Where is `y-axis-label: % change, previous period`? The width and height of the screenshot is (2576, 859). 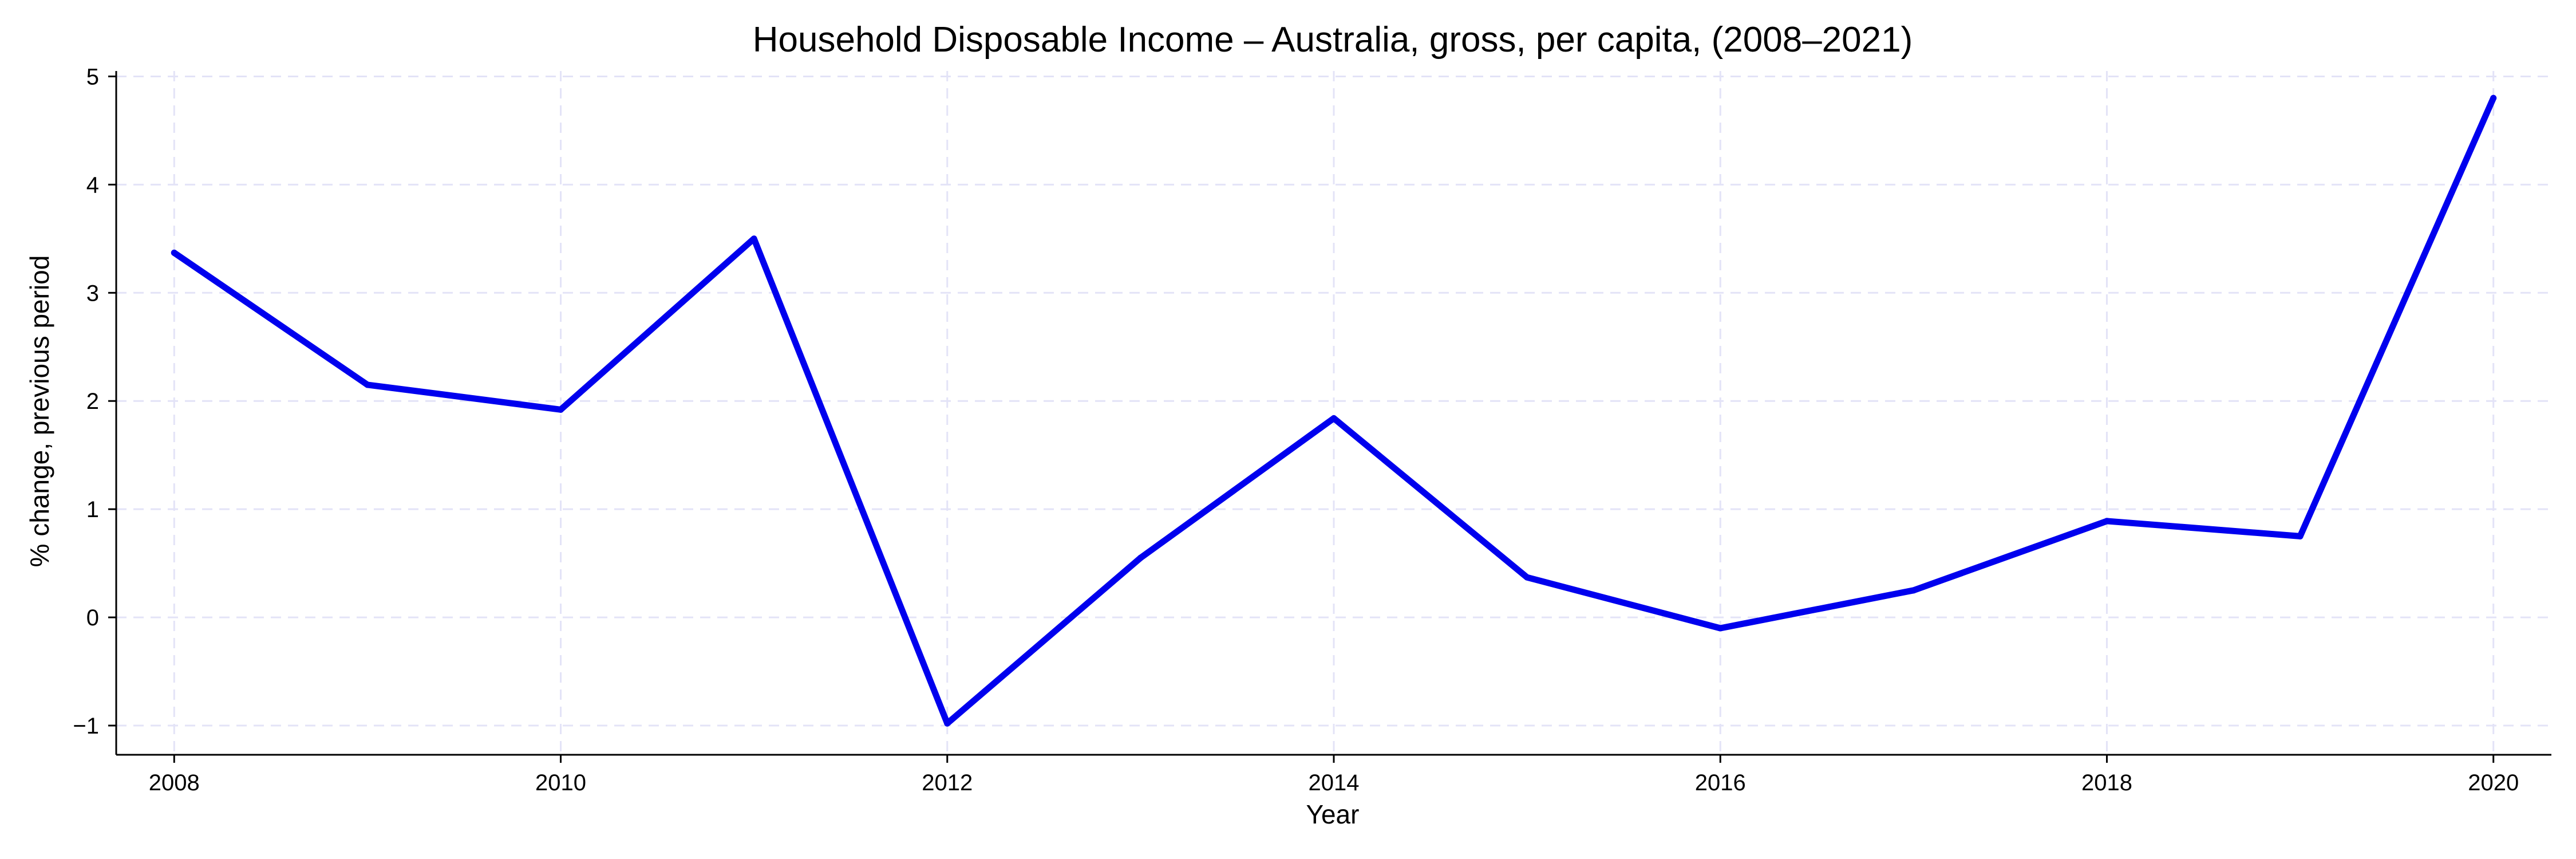 y-axis-label: % change, previous period is located at coordinates (39, 411).